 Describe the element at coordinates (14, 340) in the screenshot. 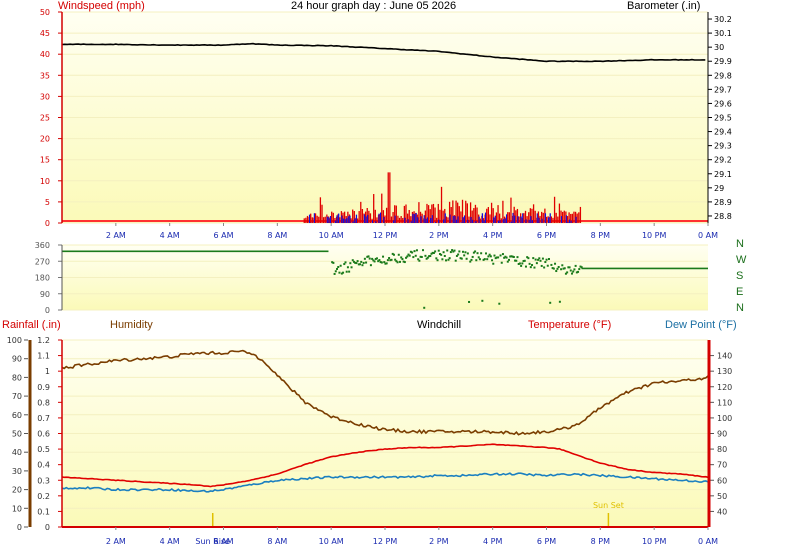

I see `humidity-tick-label: 100` at that location.